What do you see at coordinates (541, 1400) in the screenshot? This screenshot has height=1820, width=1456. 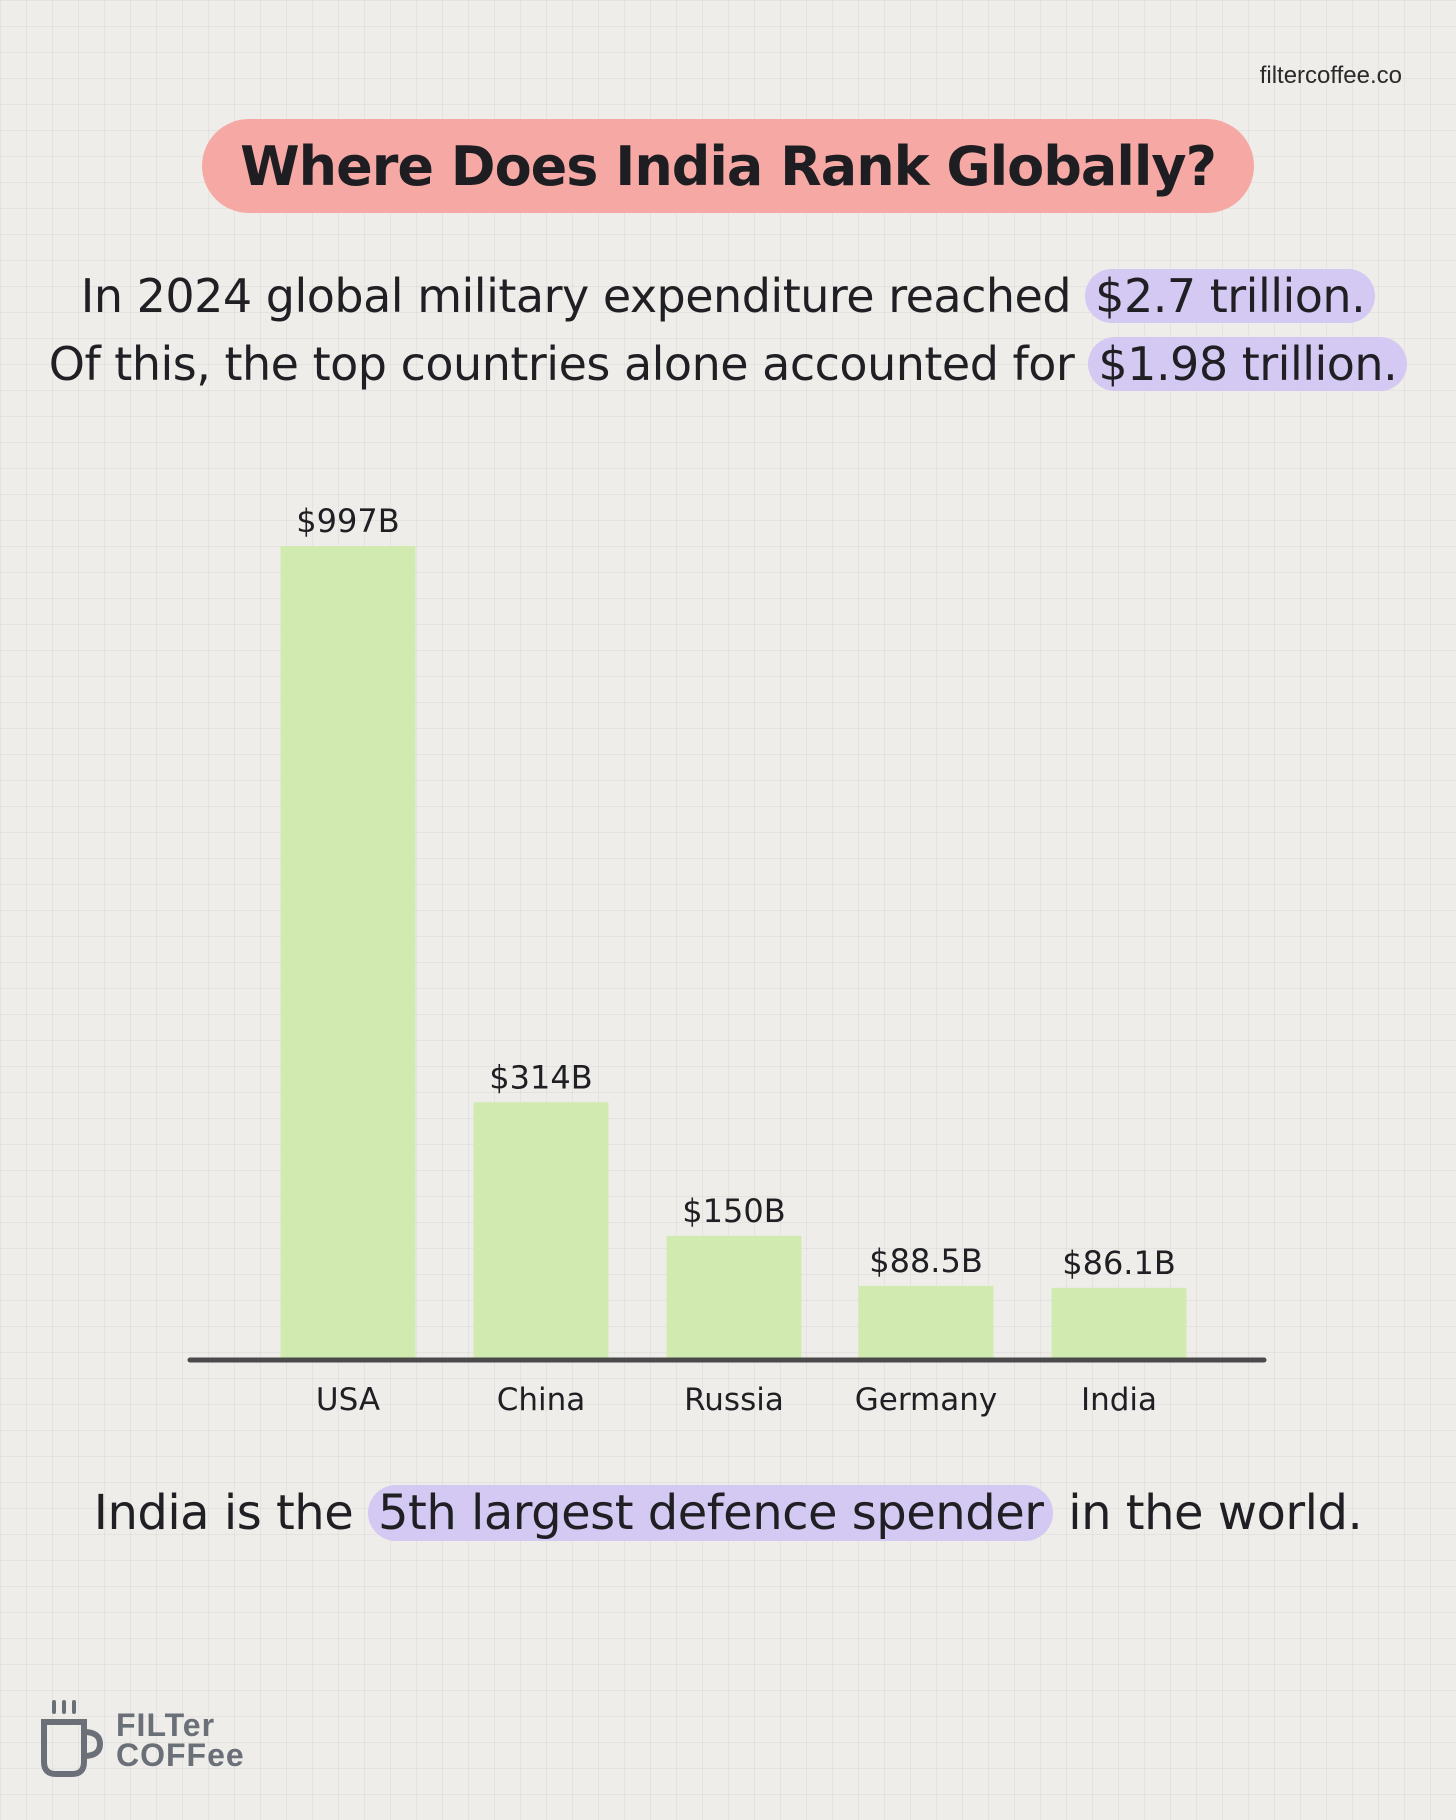 I see `x-tick-china: China` at bounding box center [541, 1400].